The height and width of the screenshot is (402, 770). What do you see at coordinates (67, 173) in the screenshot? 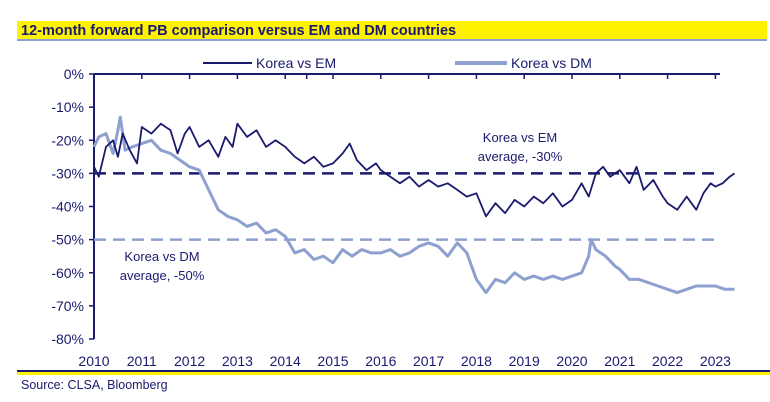
I see `y-tick-label: -30%` at bounding box center [67, 173].